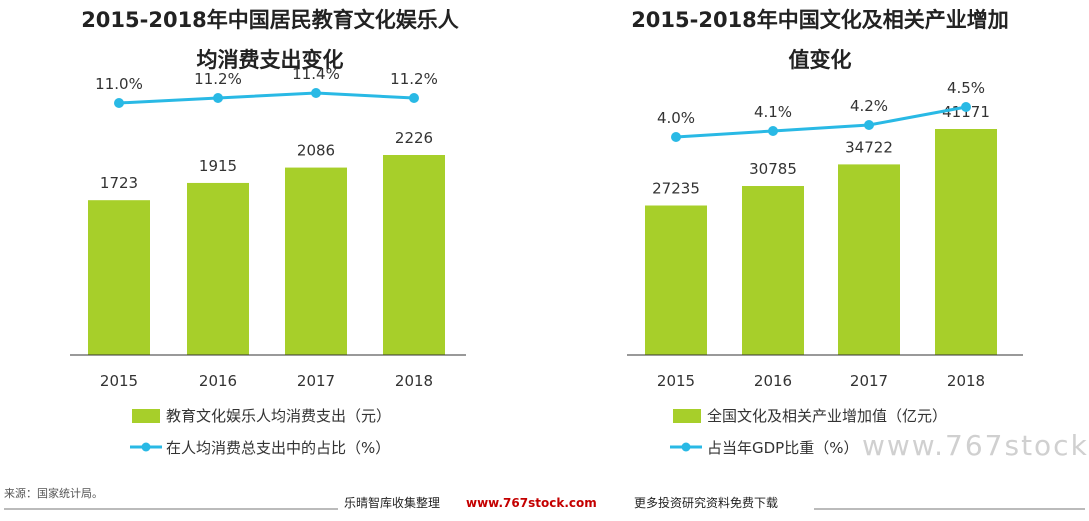  What do you see at coordinates (676, 188) in the screenshot?
I see `bar-value-label: 27235` at bounding box center [676, 188].